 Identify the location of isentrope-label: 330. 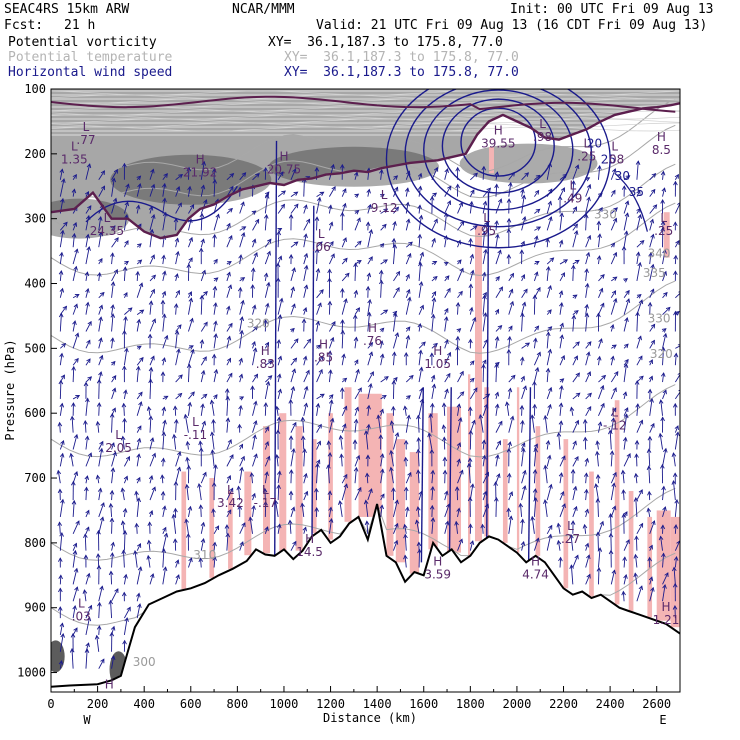
(659, 318).